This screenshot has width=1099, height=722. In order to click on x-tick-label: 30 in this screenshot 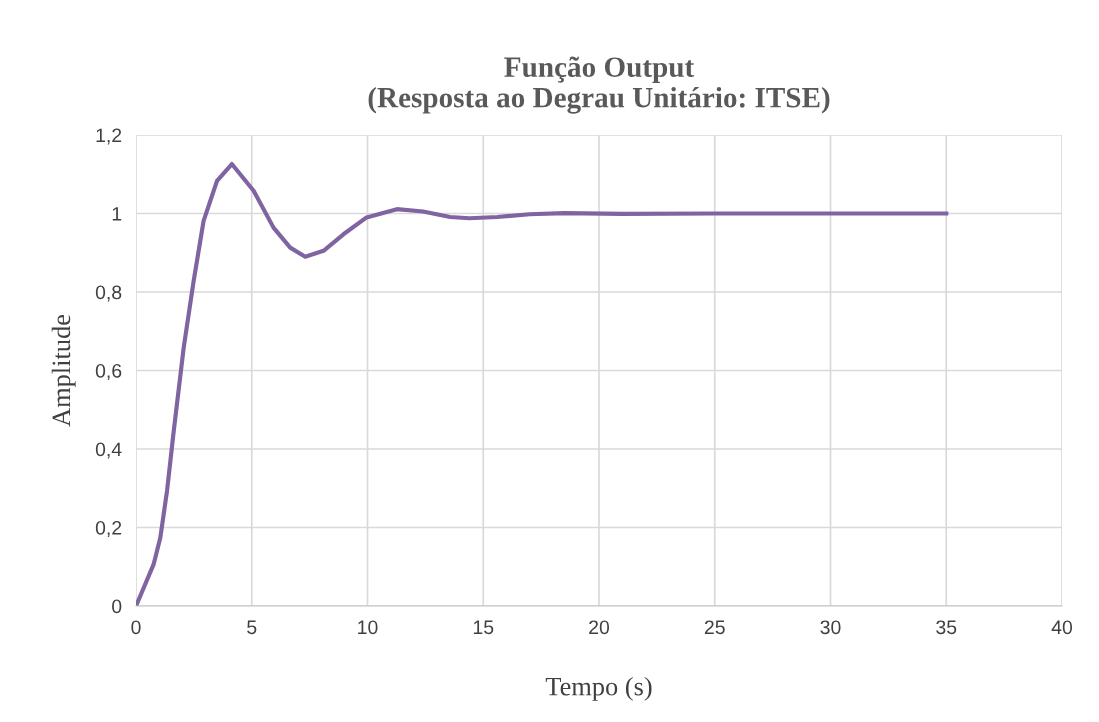, I will do `click(830, 627)`.